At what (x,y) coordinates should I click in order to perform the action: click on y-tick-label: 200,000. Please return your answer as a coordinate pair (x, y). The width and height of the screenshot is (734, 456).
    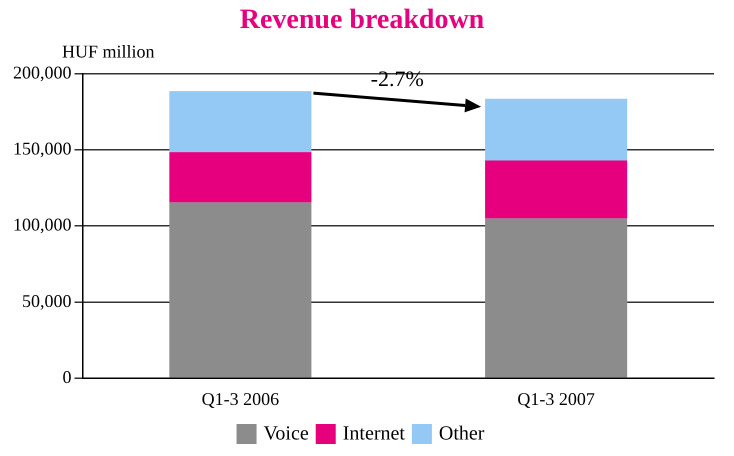
    Looking at the image, I should click on (42, 72).